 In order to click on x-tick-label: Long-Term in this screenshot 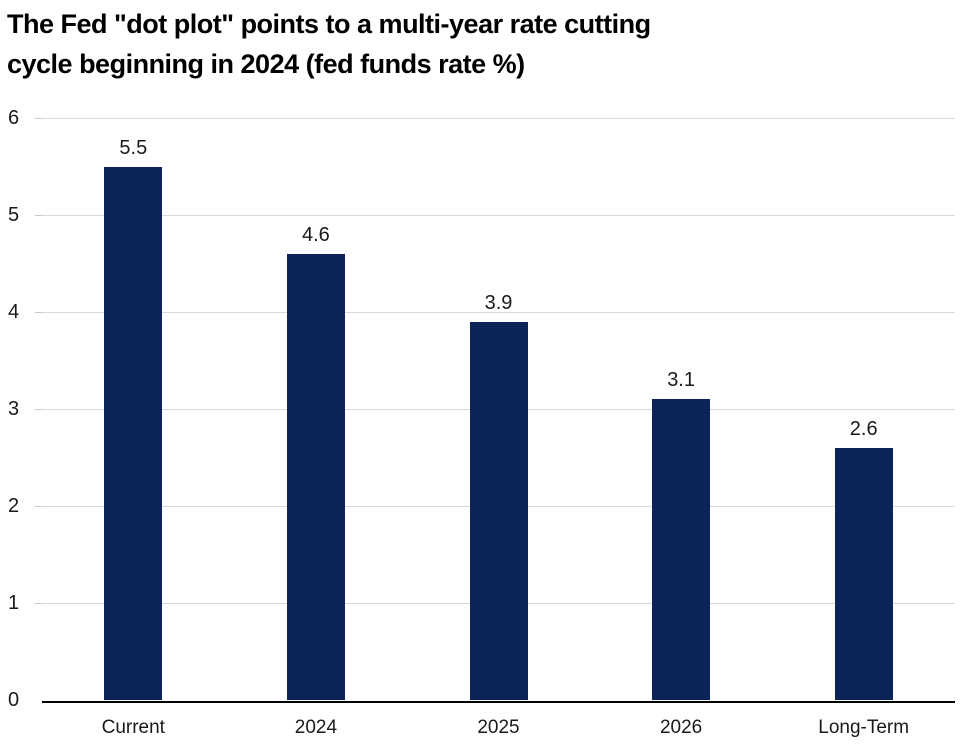, I will do `click(864, 727)`.